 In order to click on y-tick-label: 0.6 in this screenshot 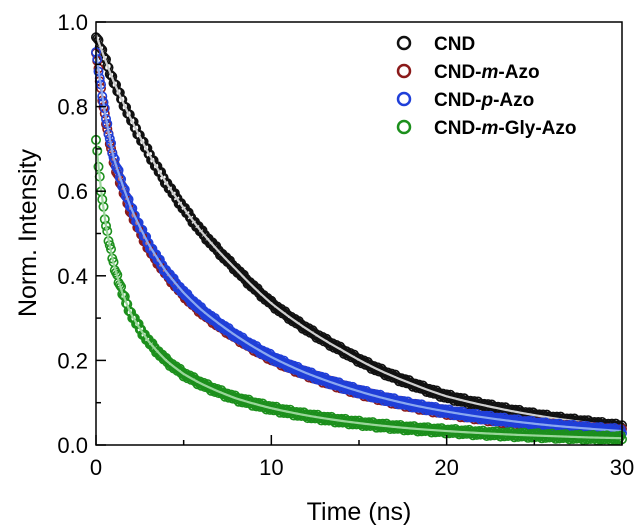, I will do `click(72, 191)`.